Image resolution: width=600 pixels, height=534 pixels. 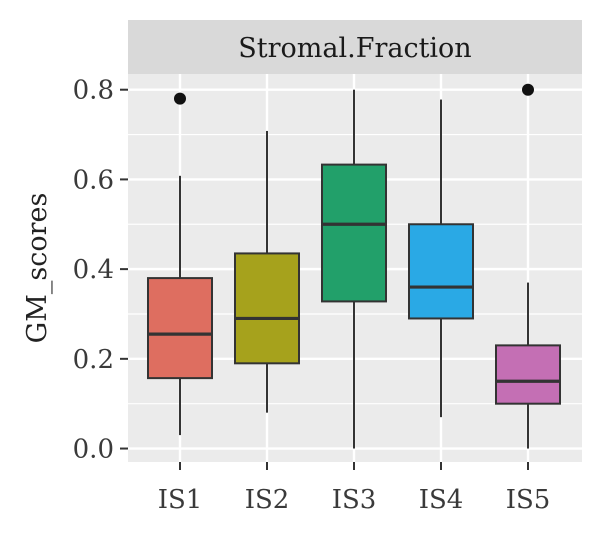 I want to click on y-axis-title: GM_scores, so click(x=37, y=268).